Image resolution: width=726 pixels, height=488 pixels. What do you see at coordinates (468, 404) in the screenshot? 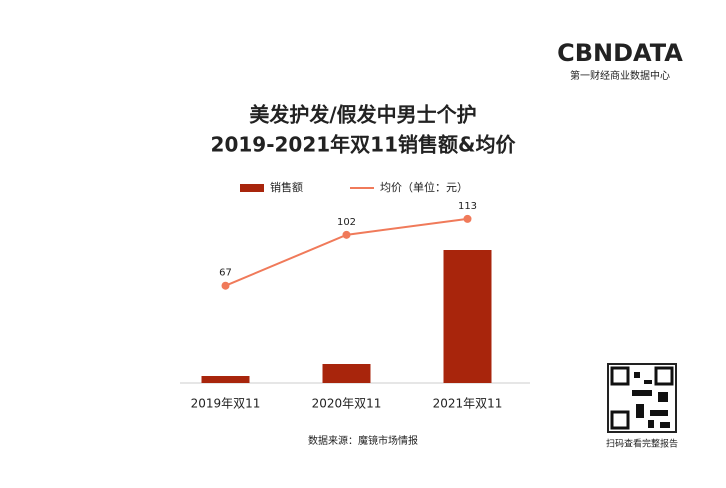
I see `x-tick-label: 2021年双11` at bounding box center [468, 404].